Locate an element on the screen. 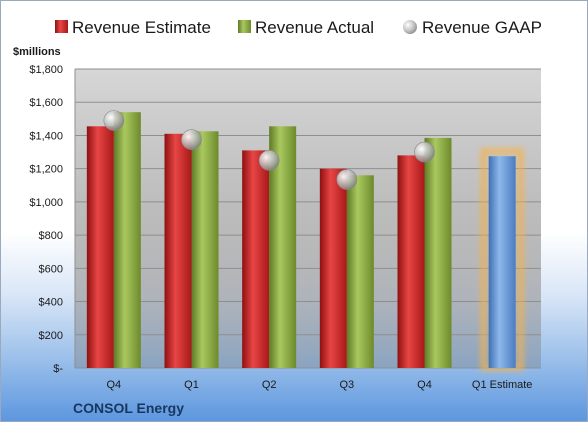  legend-label-revenue-estimate: Revenue Estimate is located at coordinates (141, 27).